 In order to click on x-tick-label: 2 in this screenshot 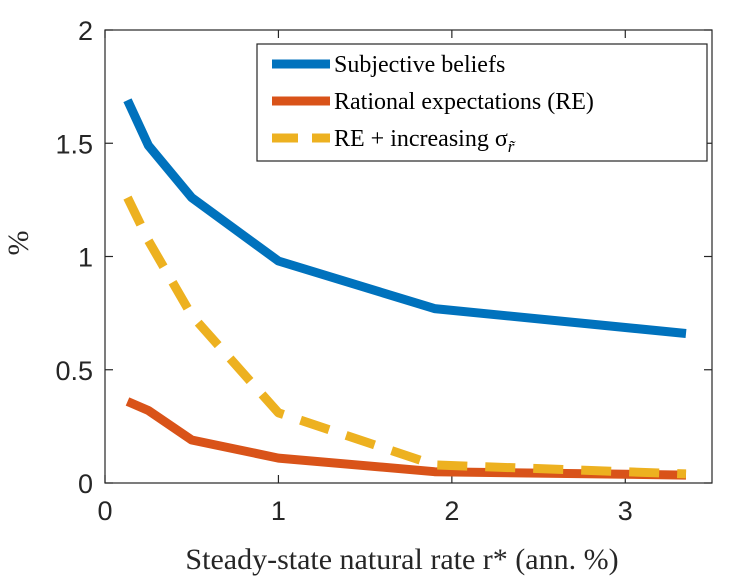, I will do `click(451, 511)`.